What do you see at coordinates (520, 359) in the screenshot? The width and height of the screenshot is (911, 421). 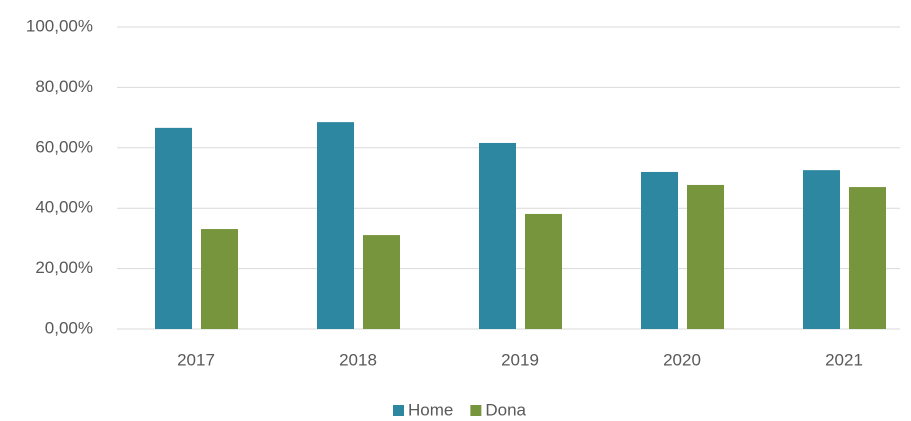 I see `x-tick-label: 2019` at bounding box center [520, 359].